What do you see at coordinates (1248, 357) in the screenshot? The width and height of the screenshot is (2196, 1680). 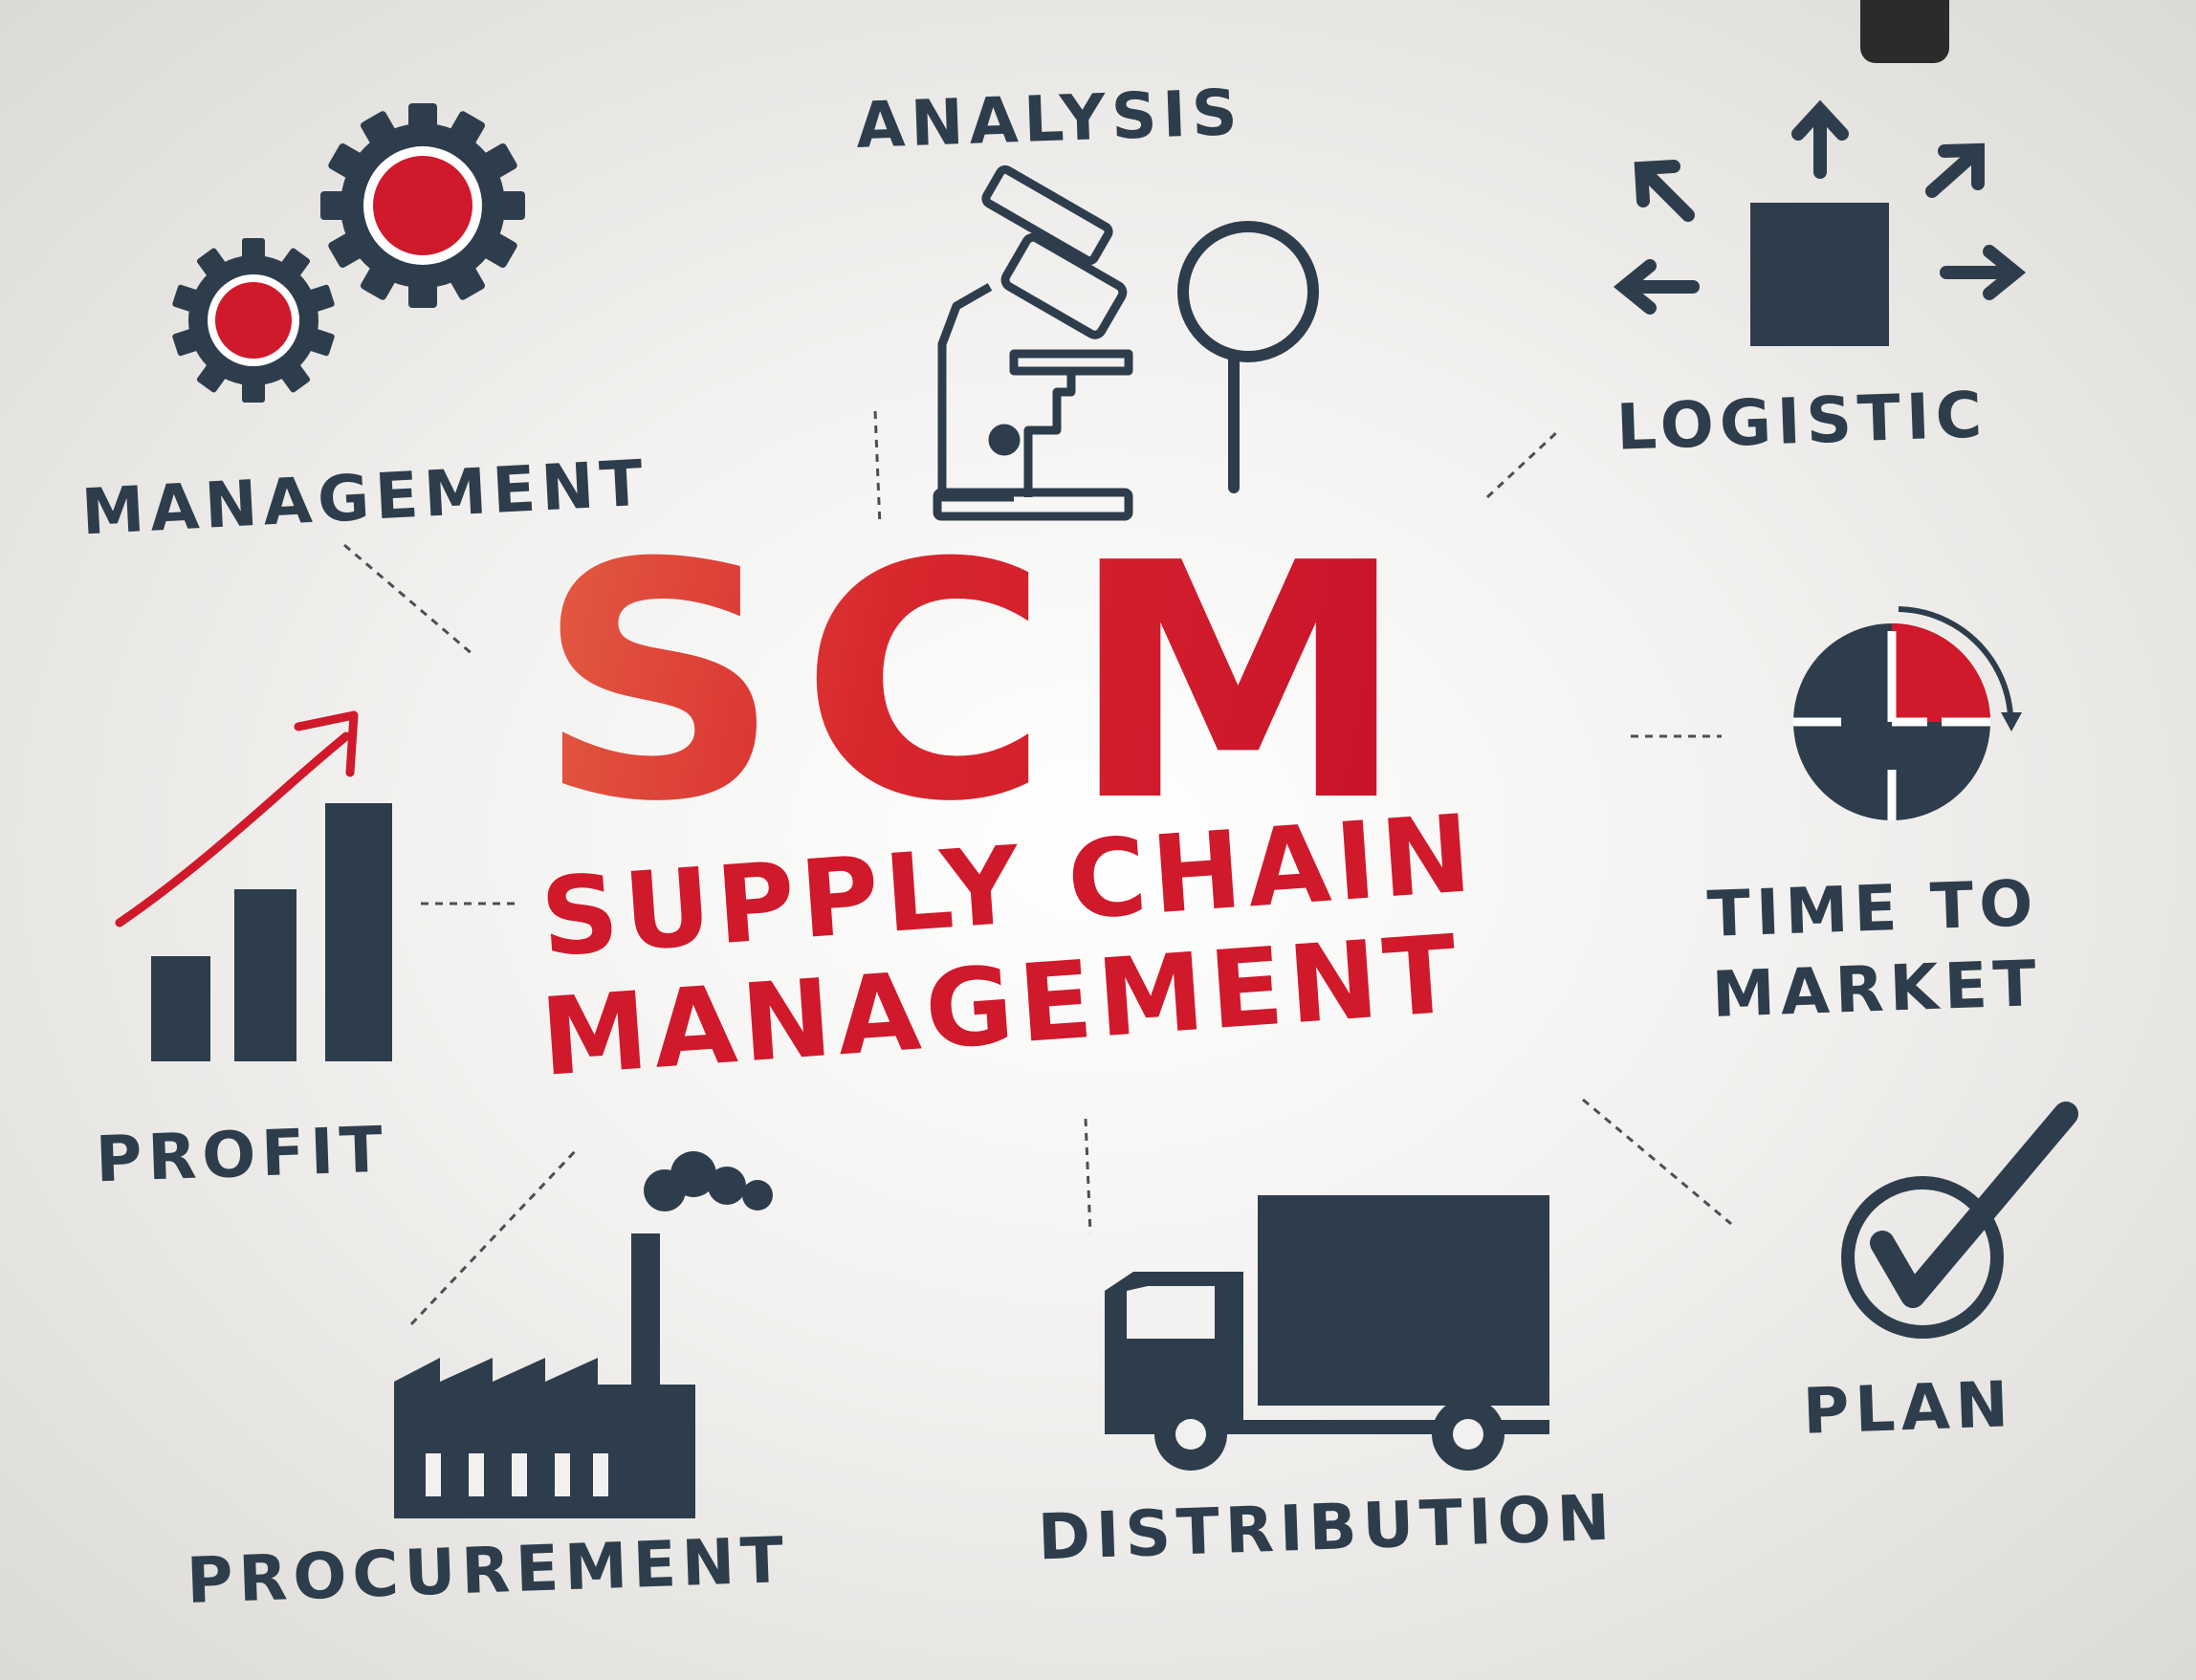 I see `magnifier-icon` at bounding box center [1248, 357].